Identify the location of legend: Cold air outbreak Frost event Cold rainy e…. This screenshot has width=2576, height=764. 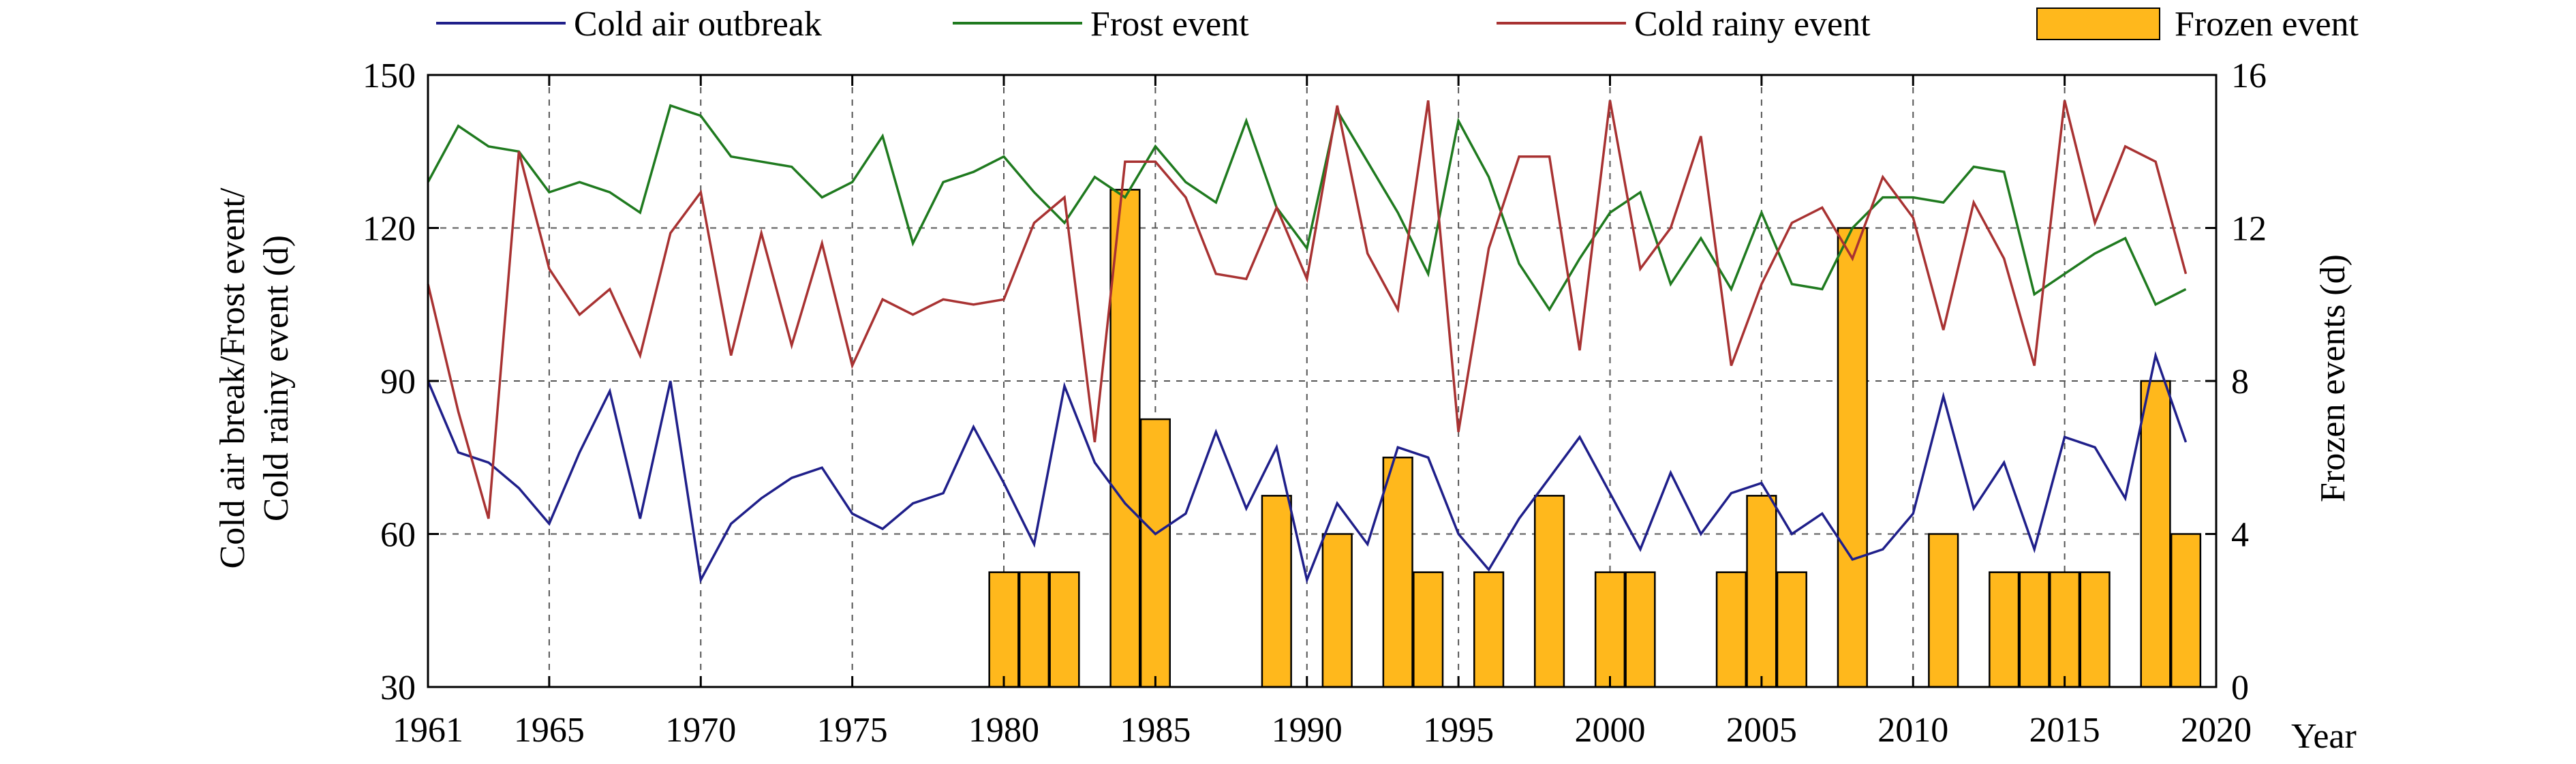
(1397, 24).